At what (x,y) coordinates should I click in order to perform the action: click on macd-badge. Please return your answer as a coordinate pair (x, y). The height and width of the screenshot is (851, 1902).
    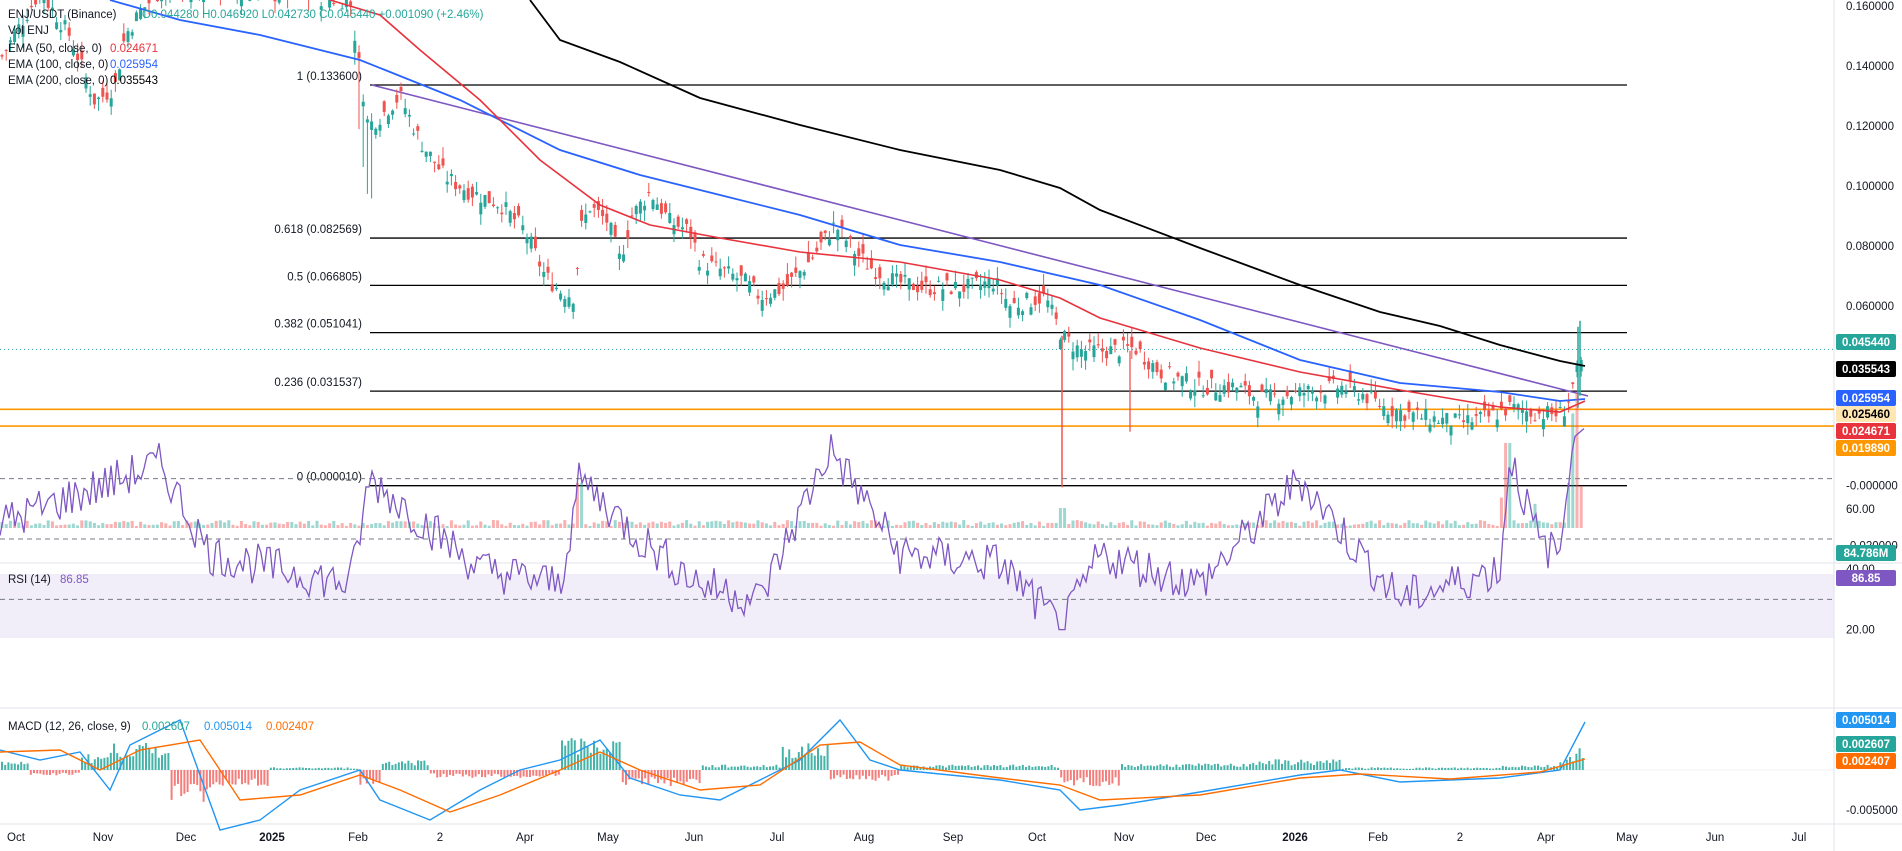
    Looking at the image, I should click on (1866, 744).